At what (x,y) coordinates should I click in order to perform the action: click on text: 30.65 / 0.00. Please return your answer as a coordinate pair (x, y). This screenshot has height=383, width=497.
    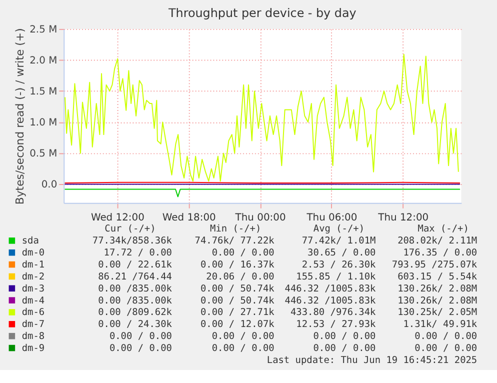
    Looking at the image, I should click on (342, 253).